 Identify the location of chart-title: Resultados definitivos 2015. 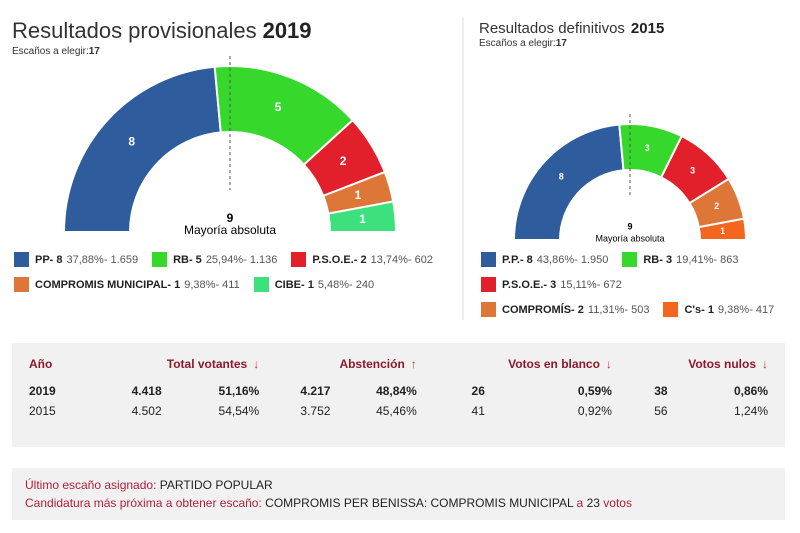
(571, 28).